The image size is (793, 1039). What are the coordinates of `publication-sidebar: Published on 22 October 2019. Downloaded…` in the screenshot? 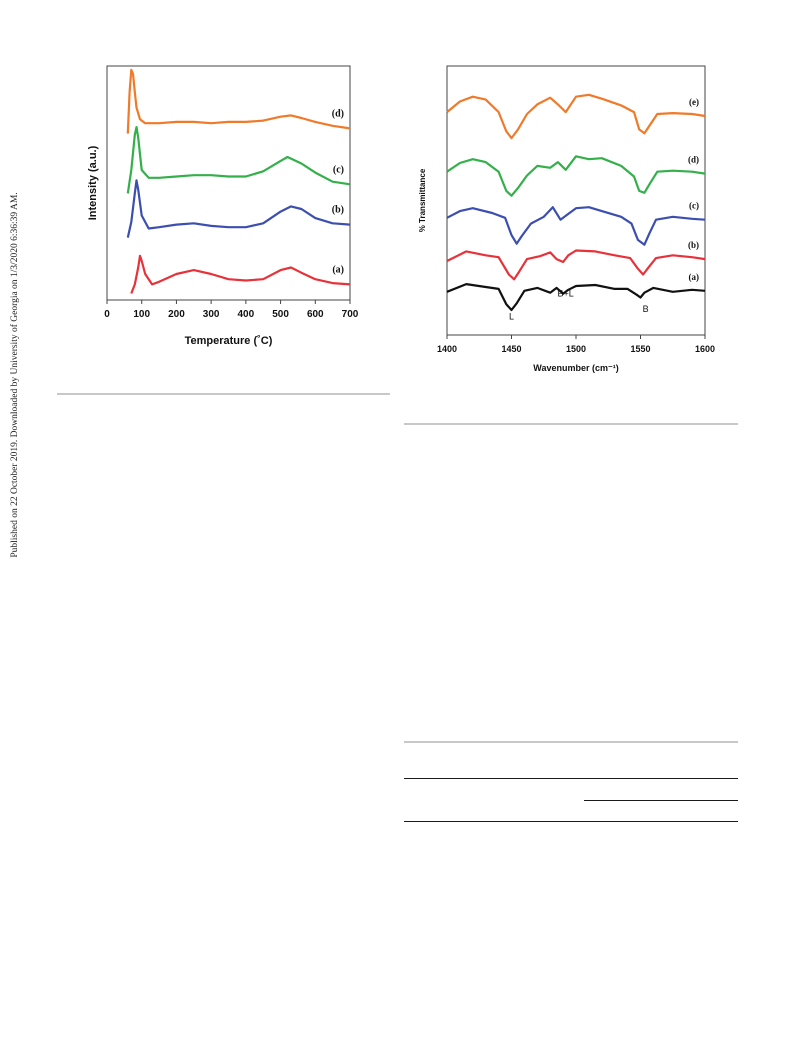 It's located at (15, 380).